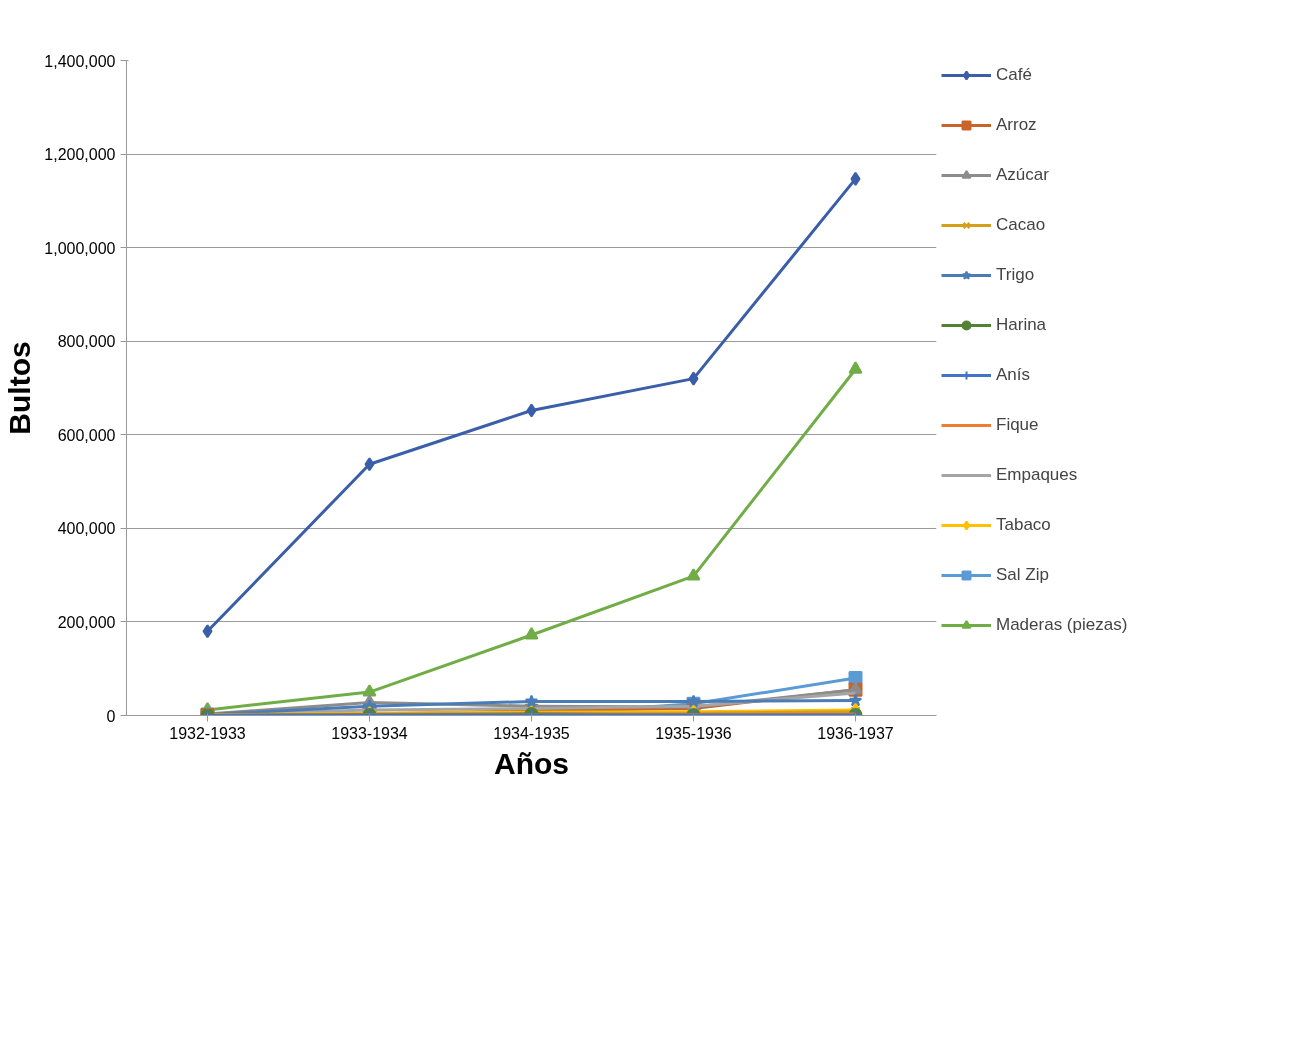 The height and width of the screenshot is (1057, 1293). What do you see at coordinates (207, 733) in the screenshot?
I see `x-tick-label: 1932-1933` at bounding box center [207, 733].